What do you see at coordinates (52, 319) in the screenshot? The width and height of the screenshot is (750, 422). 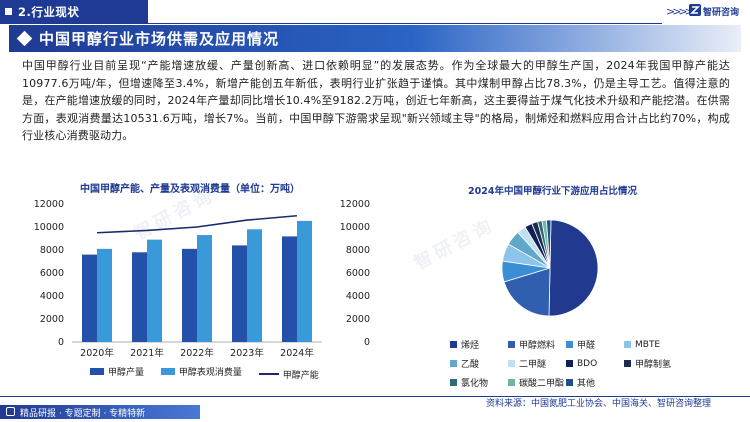 I see `y-tick-label: 2000` at bounding box center [52, 319].